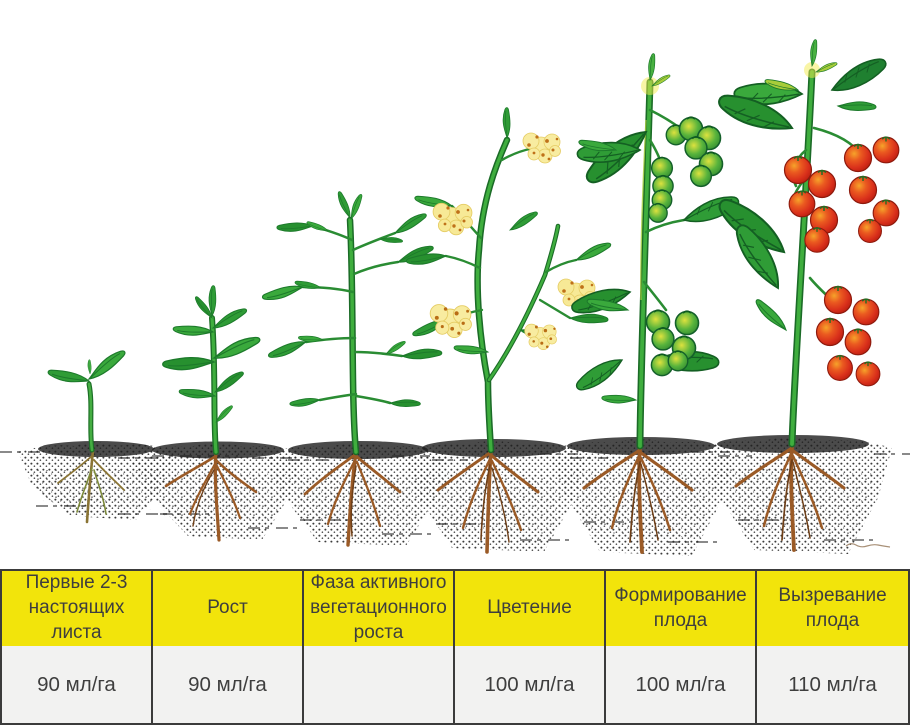  I want to click on plant-2-young, so click(212, 369).